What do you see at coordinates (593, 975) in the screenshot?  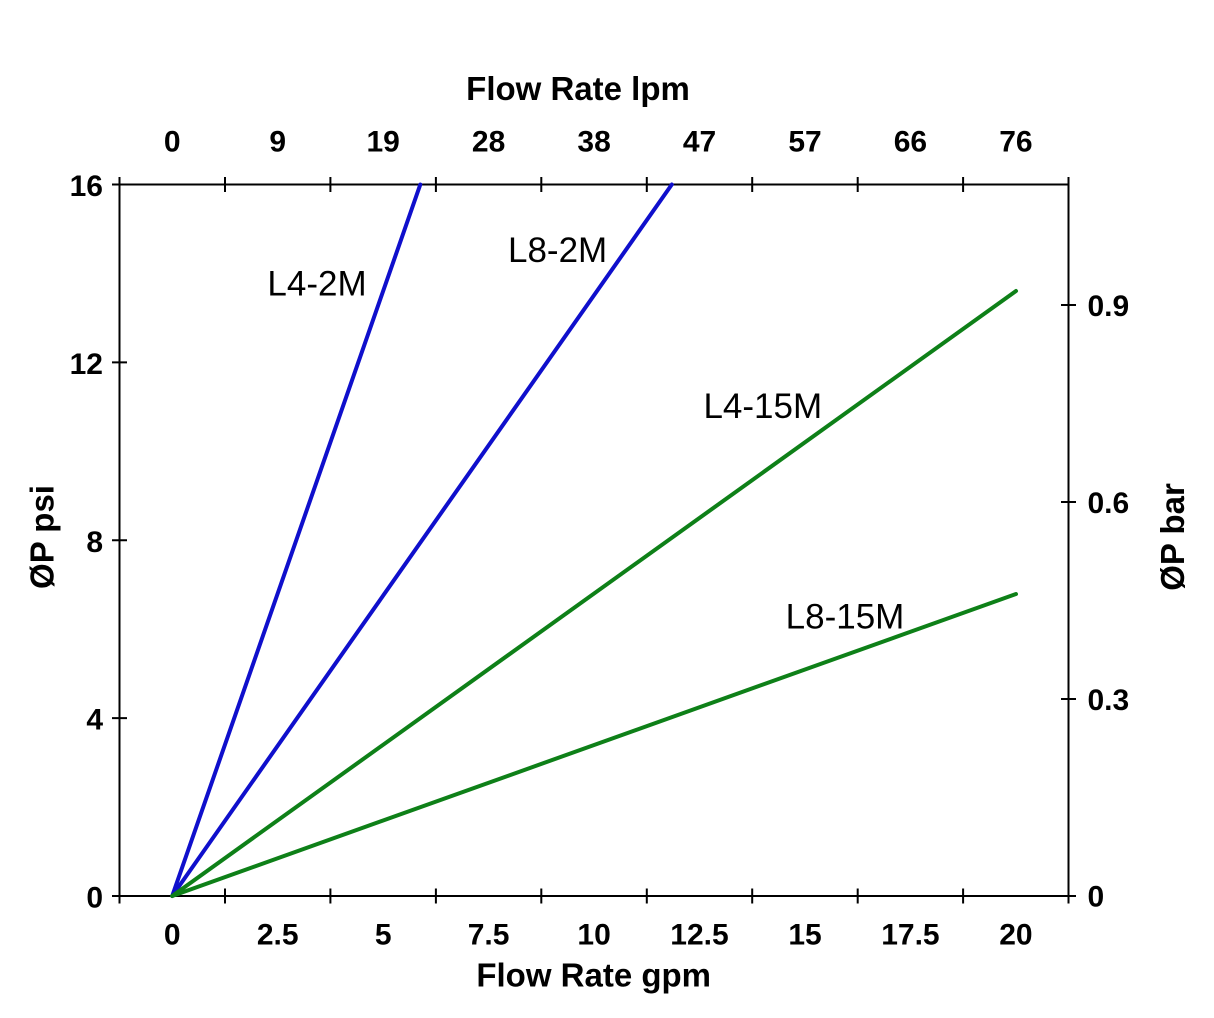 I see `svg-text: Flow Rate gpm` at bounding box center [593, 975].